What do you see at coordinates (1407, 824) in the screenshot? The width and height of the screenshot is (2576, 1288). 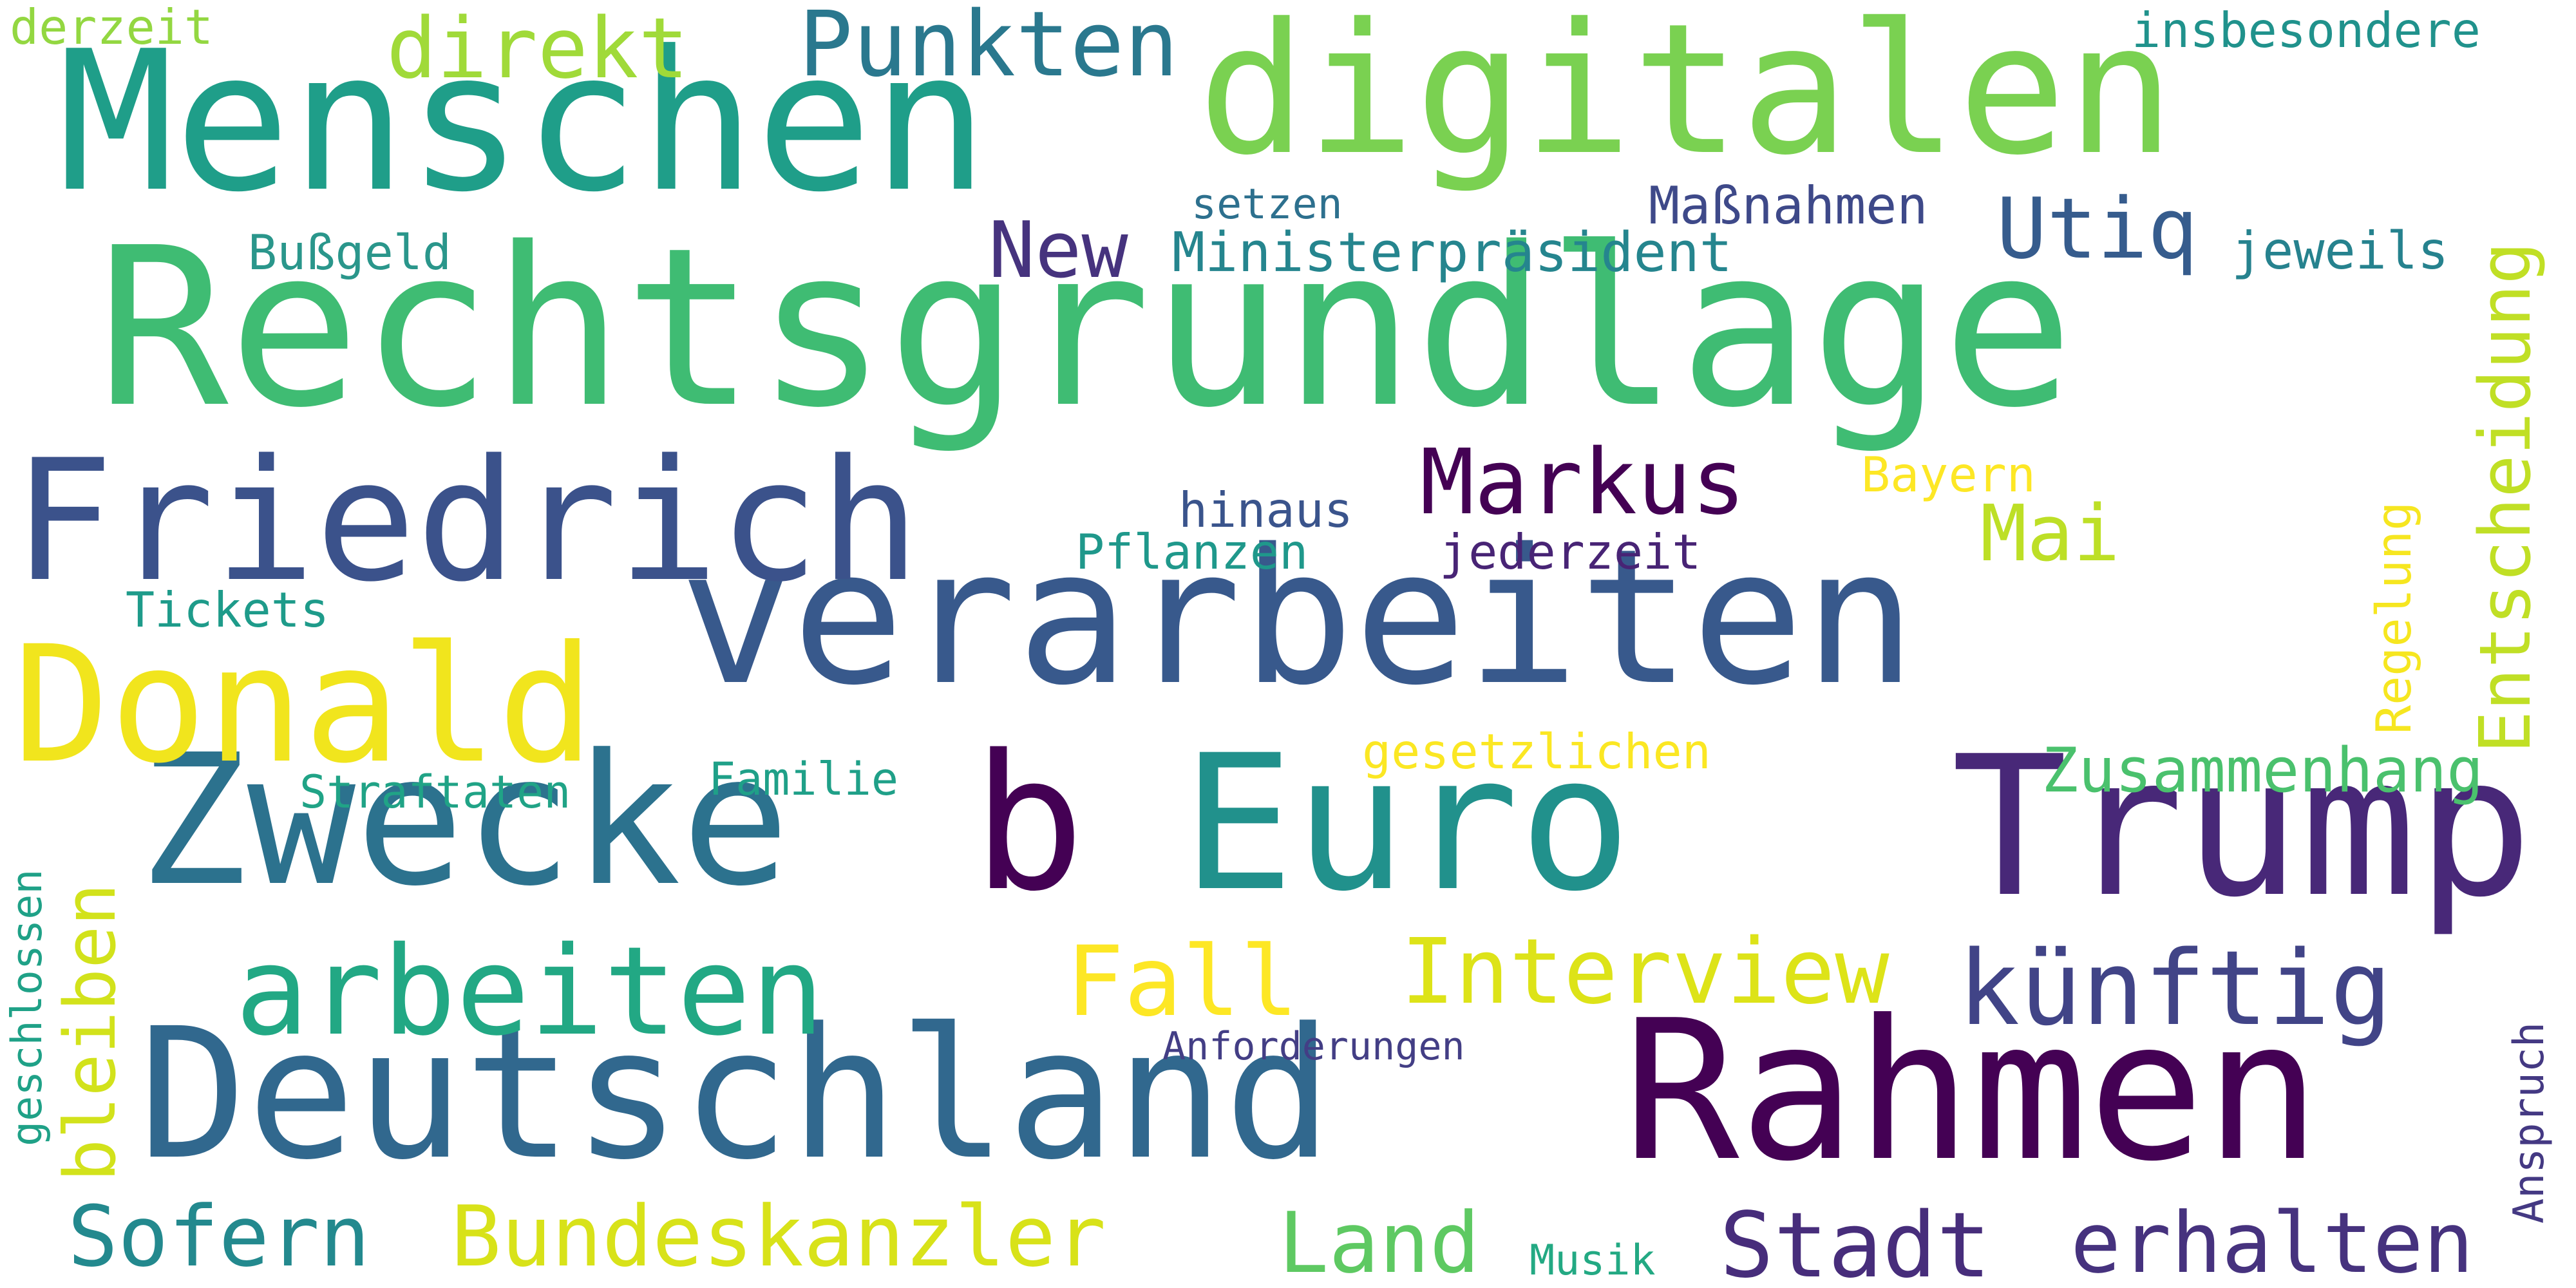 I see `word-euro: Euro` at bounding box center [1407, 824].